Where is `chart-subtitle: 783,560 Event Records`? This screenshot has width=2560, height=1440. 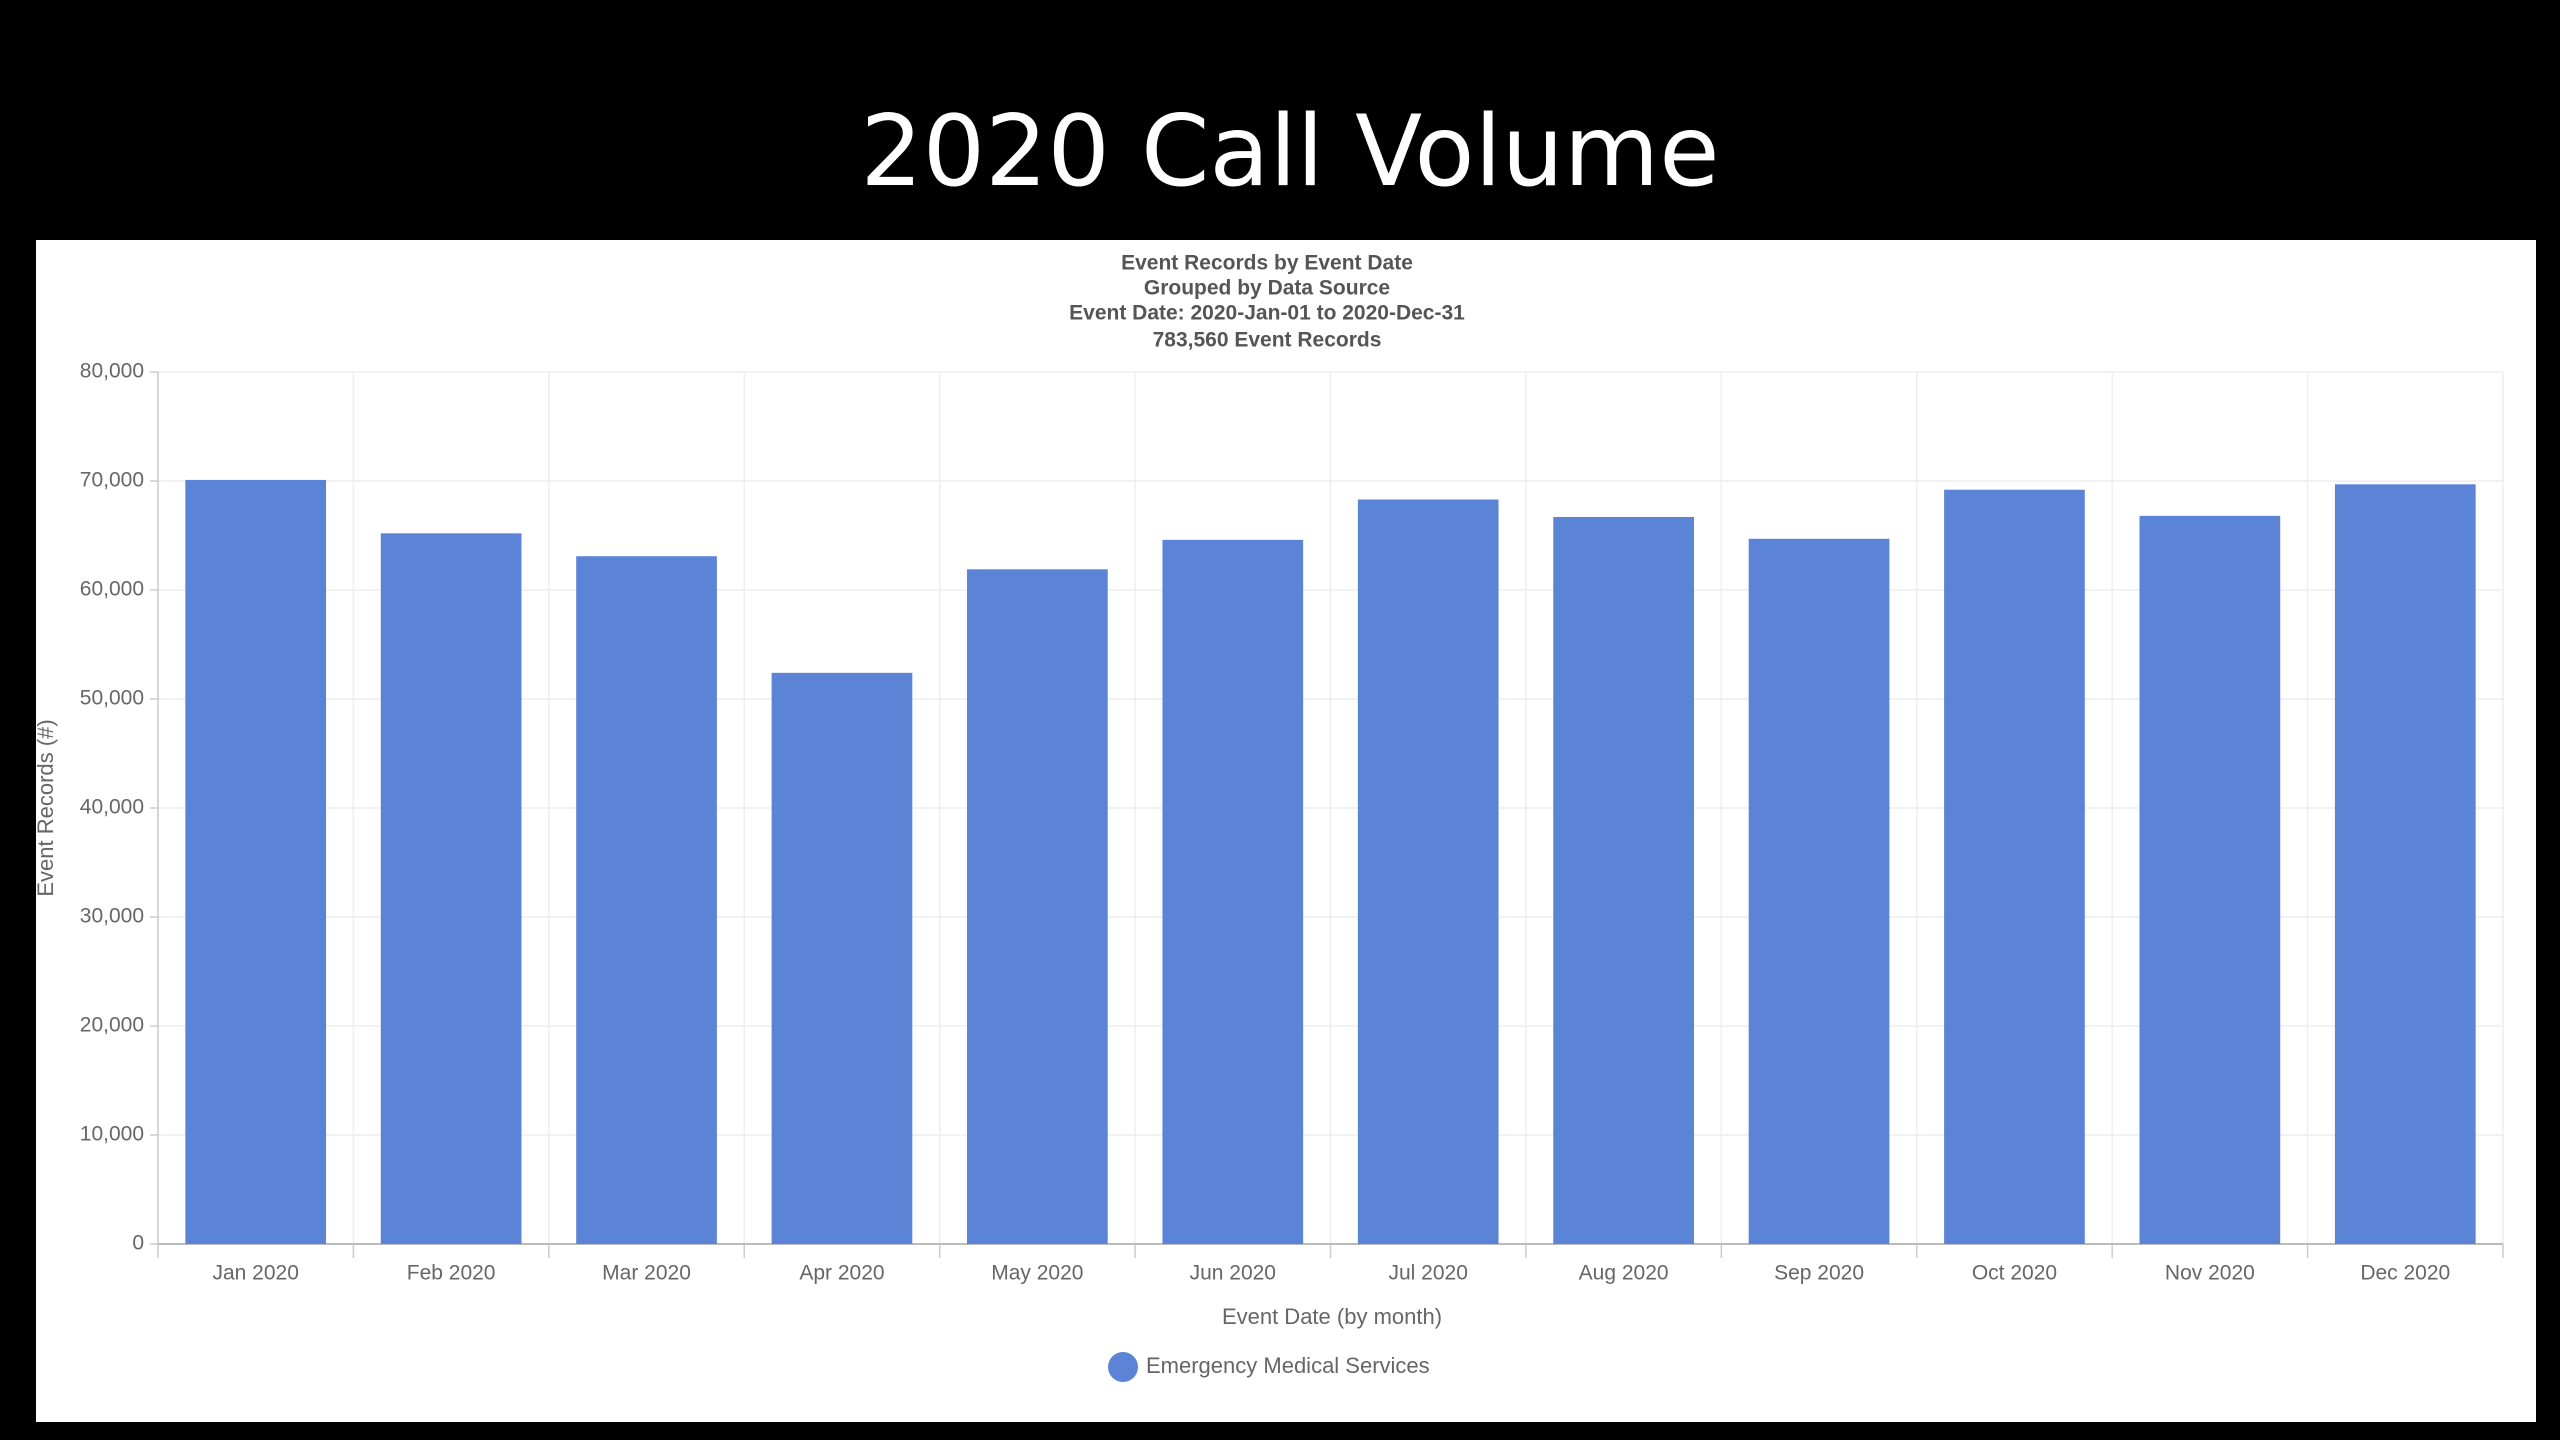
chart-subtitle: 783,560 Event Records is located at coordinates (1267, 340).